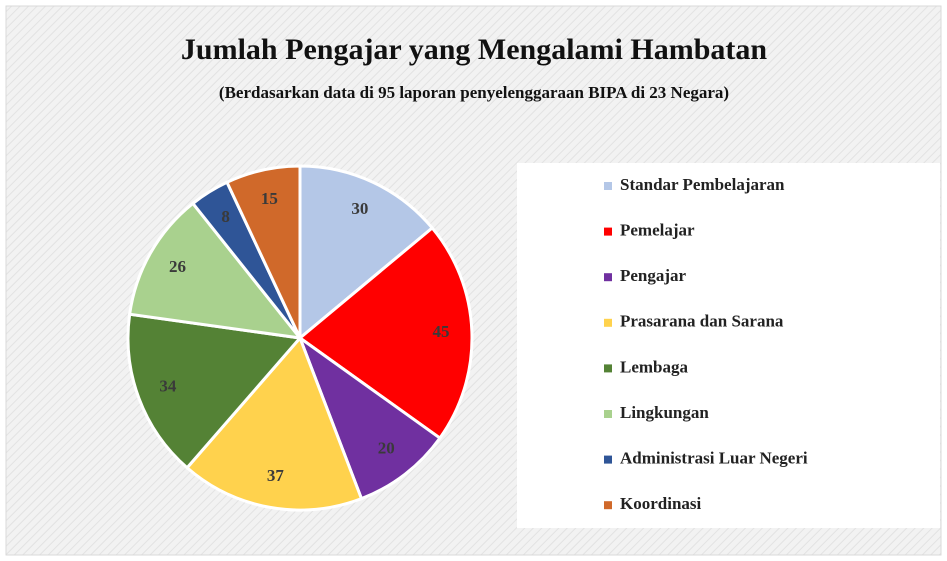 This screenshot has width=947, height=561. I want to click on data-label: 30, so click(359, 208).